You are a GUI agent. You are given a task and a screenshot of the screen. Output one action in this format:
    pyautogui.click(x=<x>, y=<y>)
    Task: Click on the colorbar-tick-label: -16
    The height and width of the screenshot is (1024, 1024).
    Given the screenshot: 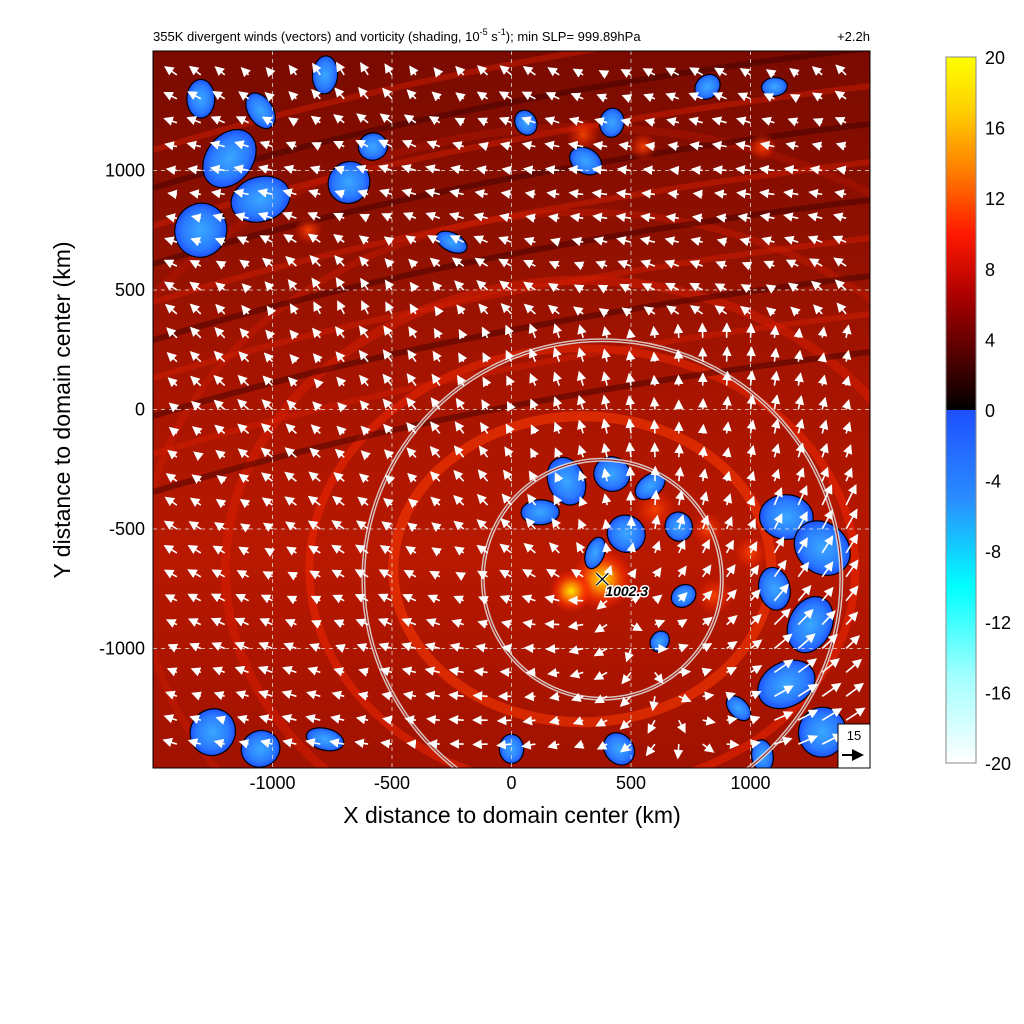 What is the action you would take?
    pyautogui.click(x=998, y=693)
    